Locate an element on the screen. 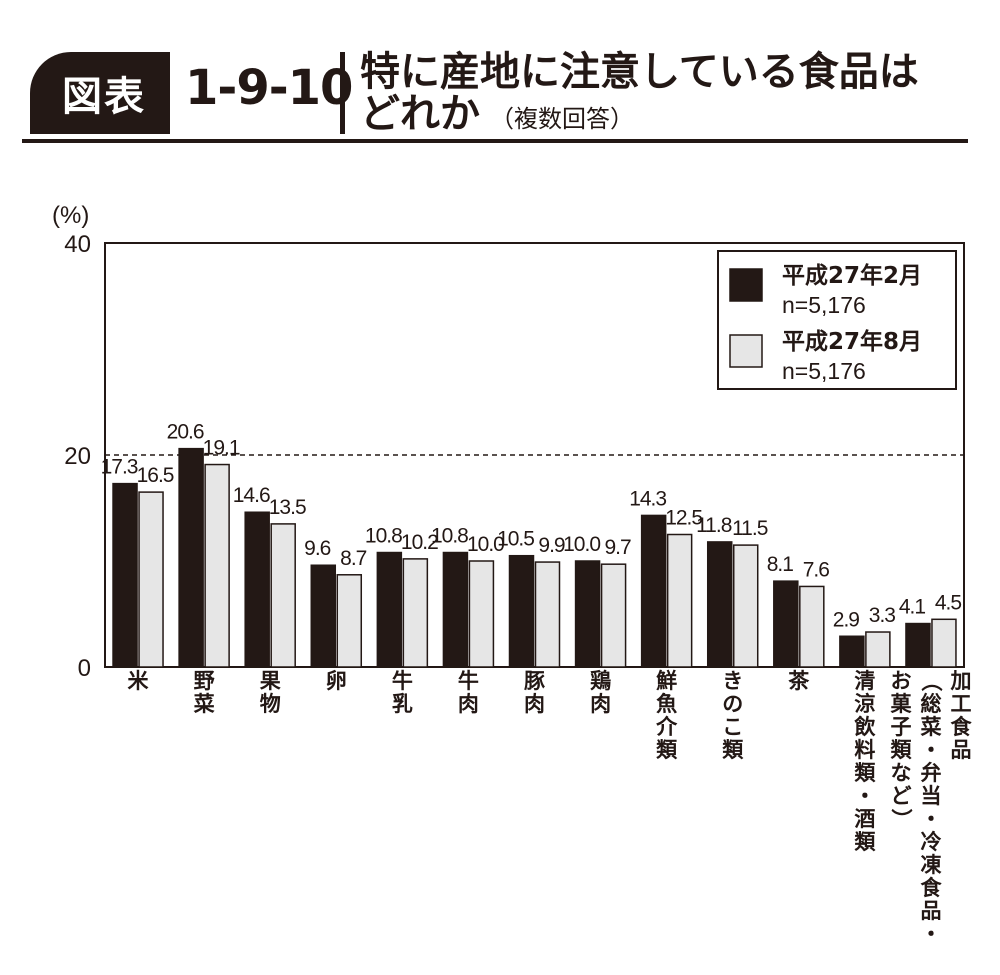 This screenshot has height=975, width=1000. page-title-continued: どれか （複数回答） is located at coordinates (497, 116).